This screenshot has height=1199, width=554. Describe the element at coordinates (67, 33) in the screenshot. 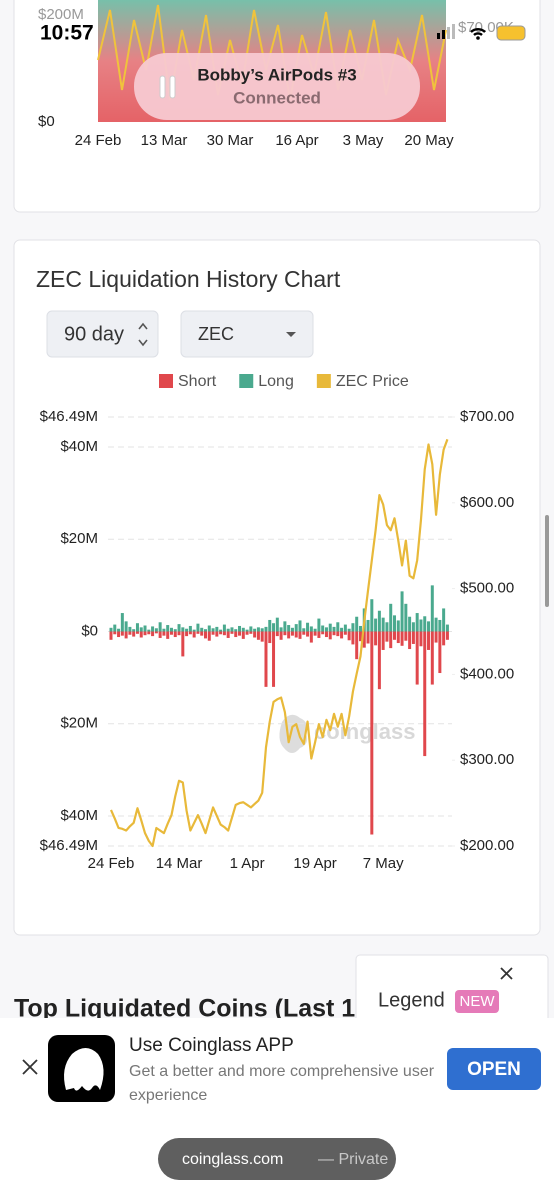

I see `status-time: 10:57` at that location.